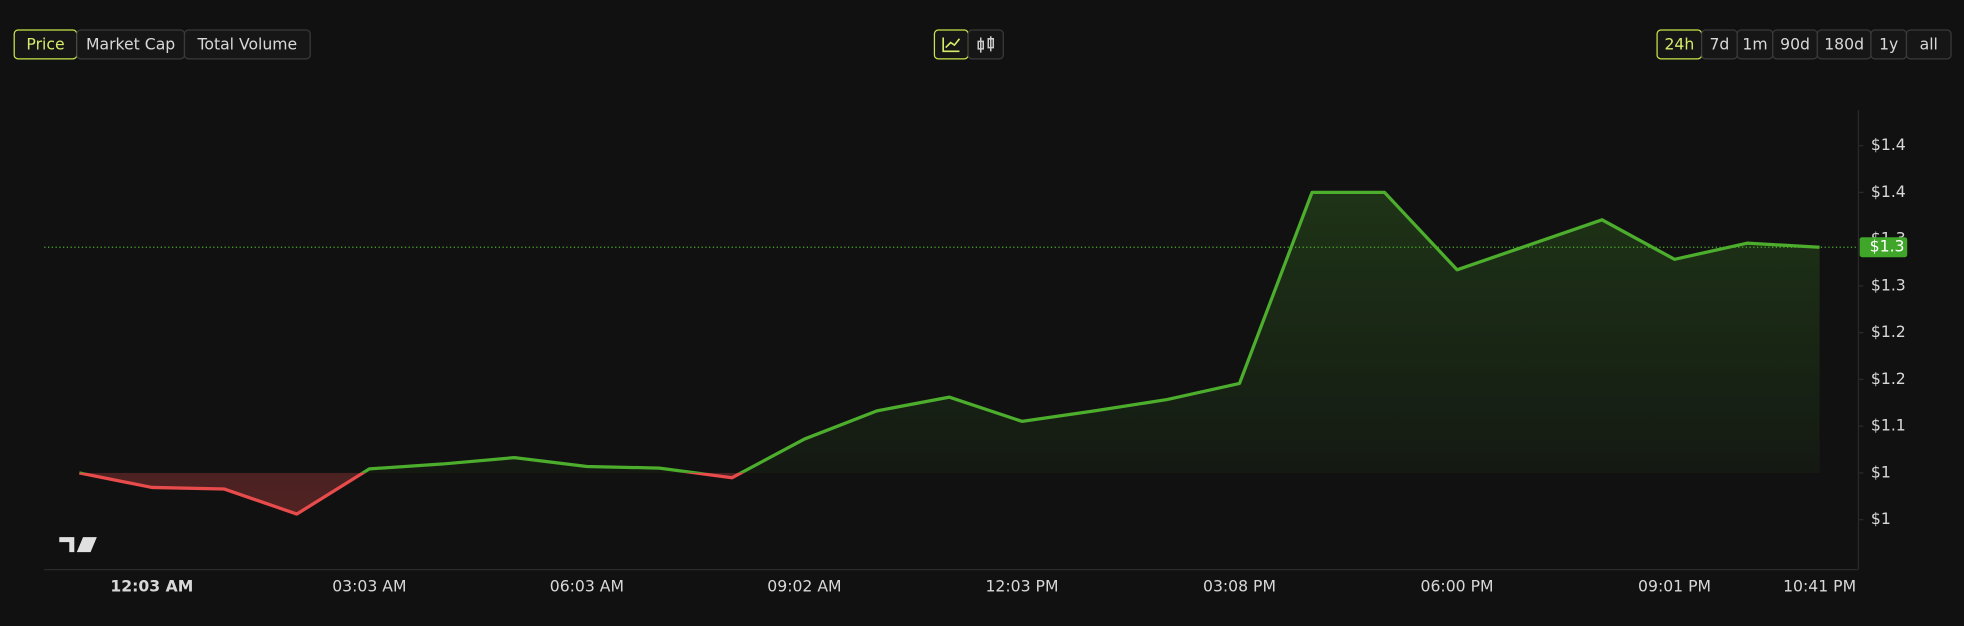  I want to click on metric-label: Total Volume, so click(246, 44).